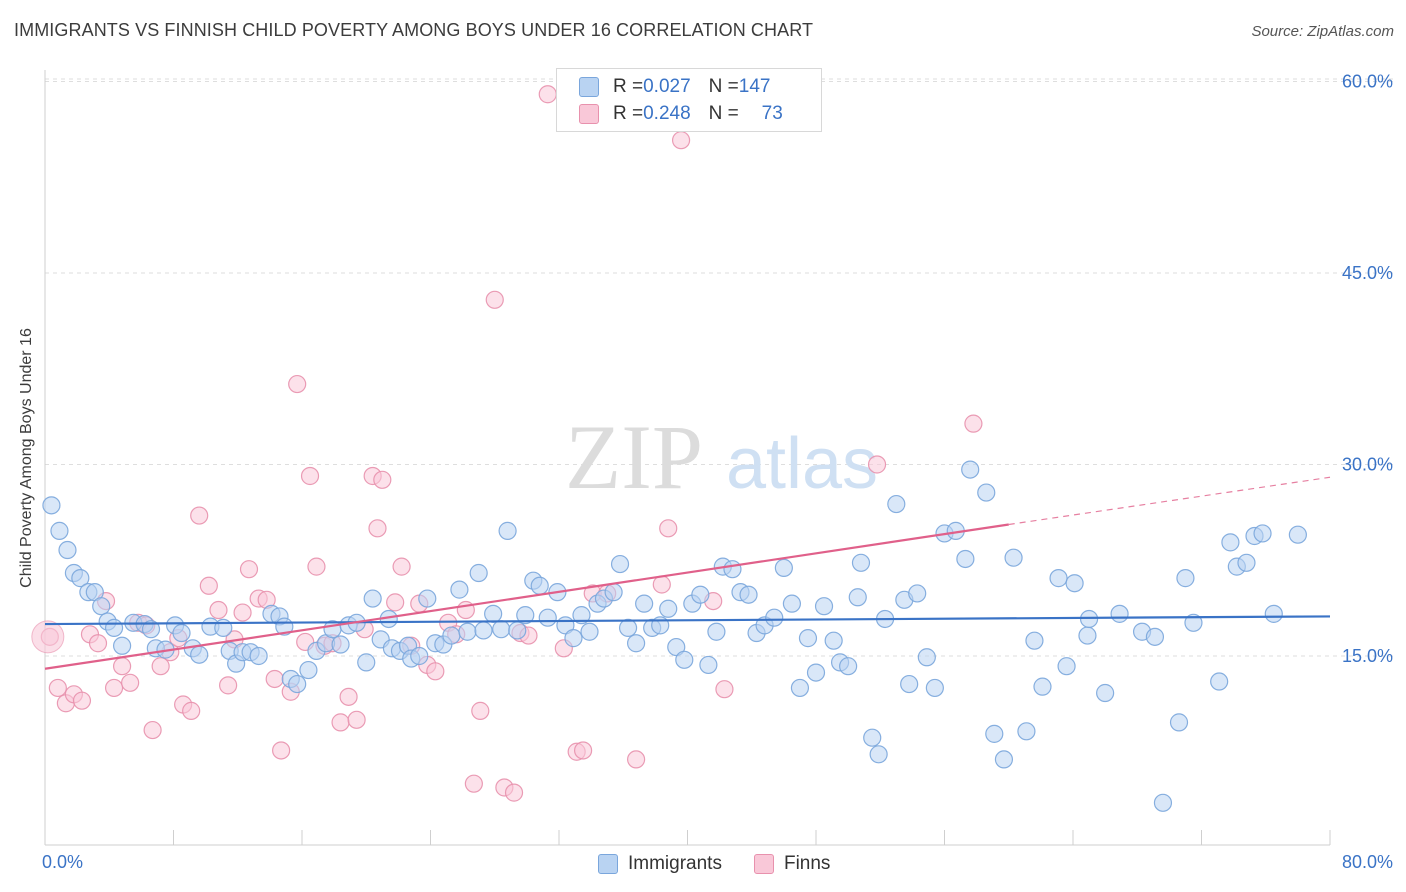 Image resolution: width=1406 pixels, height=892 pixels. What do you see at coordinates (772, 113) in the screenshot?
I see `n-value: 73` at bounding box center [772, 113].